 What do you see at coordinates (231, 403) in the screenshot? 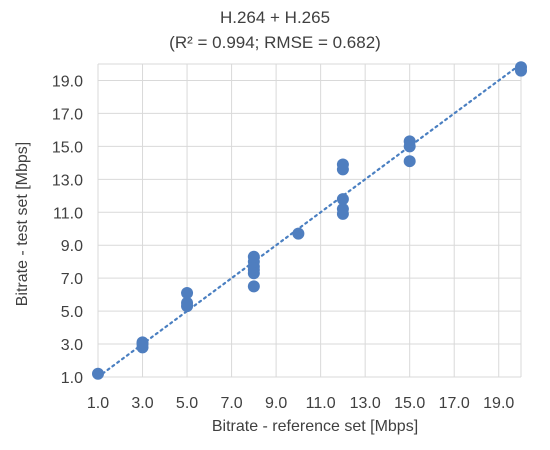
I see `x-tick-label: 7.0` at bounding box center [231, 403].